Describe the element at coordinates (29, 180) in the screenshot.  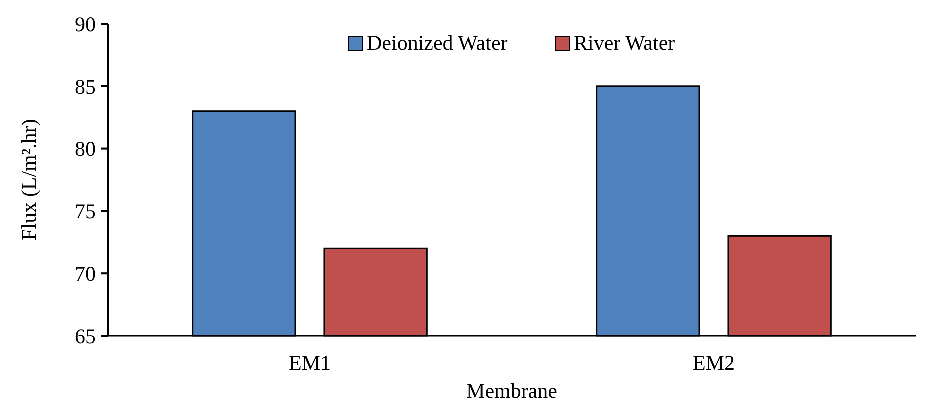
I see `y-axis-title: Flux (L/m².hr)` at that location.